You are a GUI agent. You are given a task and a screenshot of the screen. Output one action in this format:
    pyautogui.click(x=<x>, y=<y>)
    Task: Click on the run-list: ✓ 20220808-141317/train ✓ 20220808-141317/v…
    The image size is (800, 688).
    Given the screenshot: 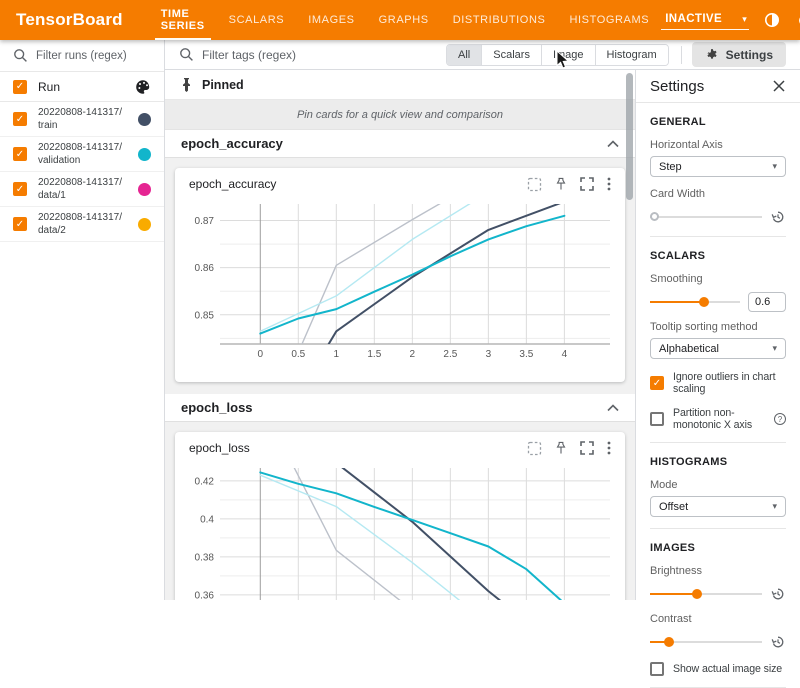 What is the action you would take?
    pyautogui.click(x=82, y=172)
    